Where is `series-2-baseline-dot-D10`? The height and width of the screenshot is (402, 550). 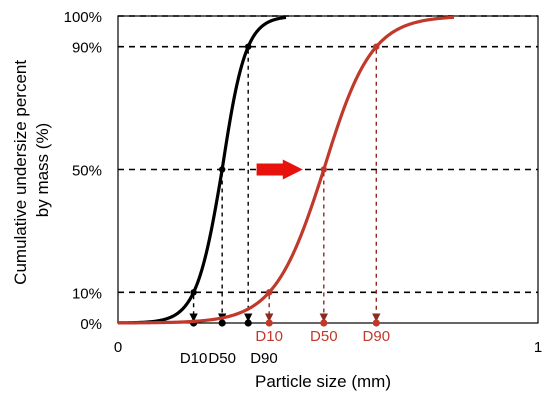 series-2-baseline-dot-D10 is located at coordinates (269, 323).